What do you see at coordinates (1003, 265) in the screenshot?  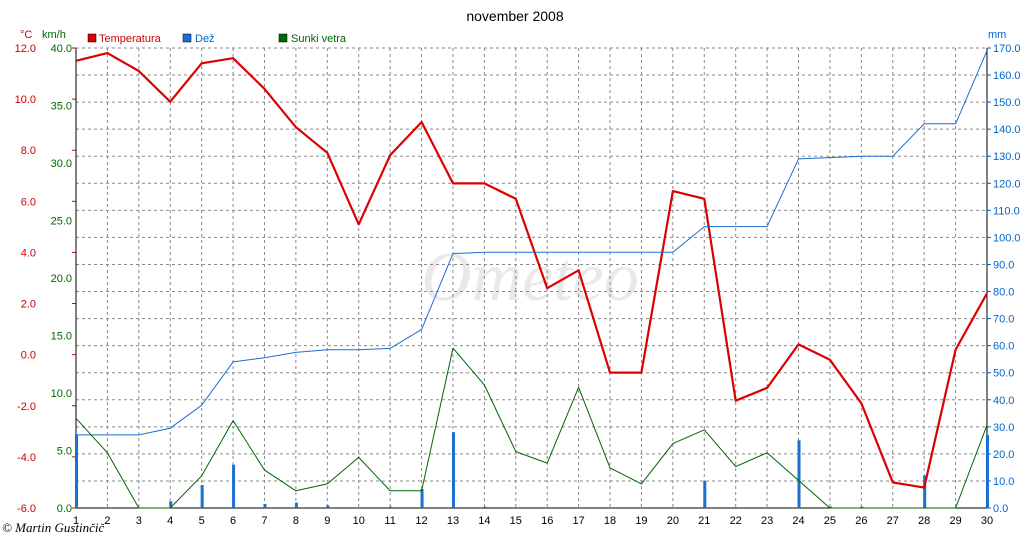 I see `rain-axis-label: 90.0` at bounding box center [1003, 265].